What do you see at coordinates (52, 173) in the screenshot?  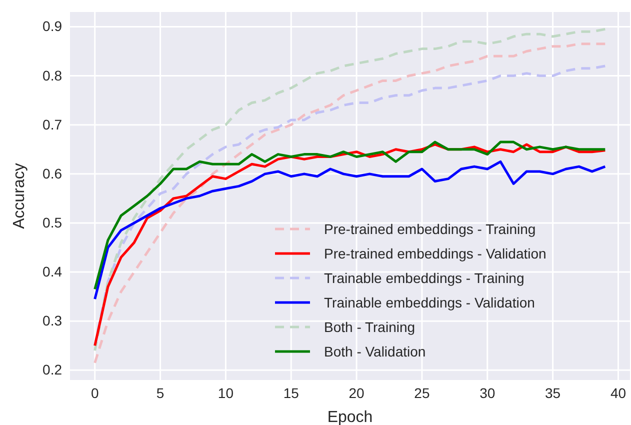 I see `y-tick-label: 0.6` at bounding box center [52, 173].